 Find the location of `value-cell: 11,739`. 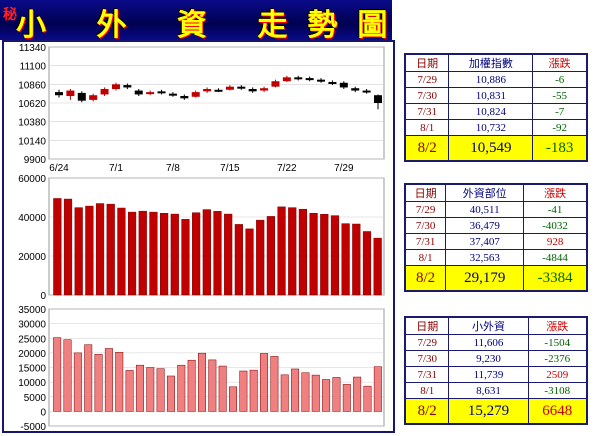

value-cell: 11,739 is located at coordinates (488, 374).